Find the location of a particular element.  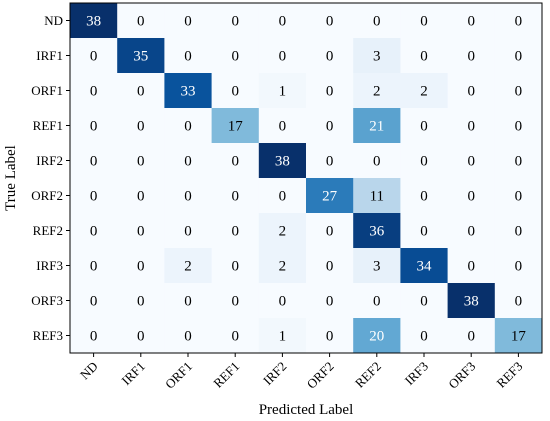

y-tick-label: IRF3 is located at coordinates (49, 265).